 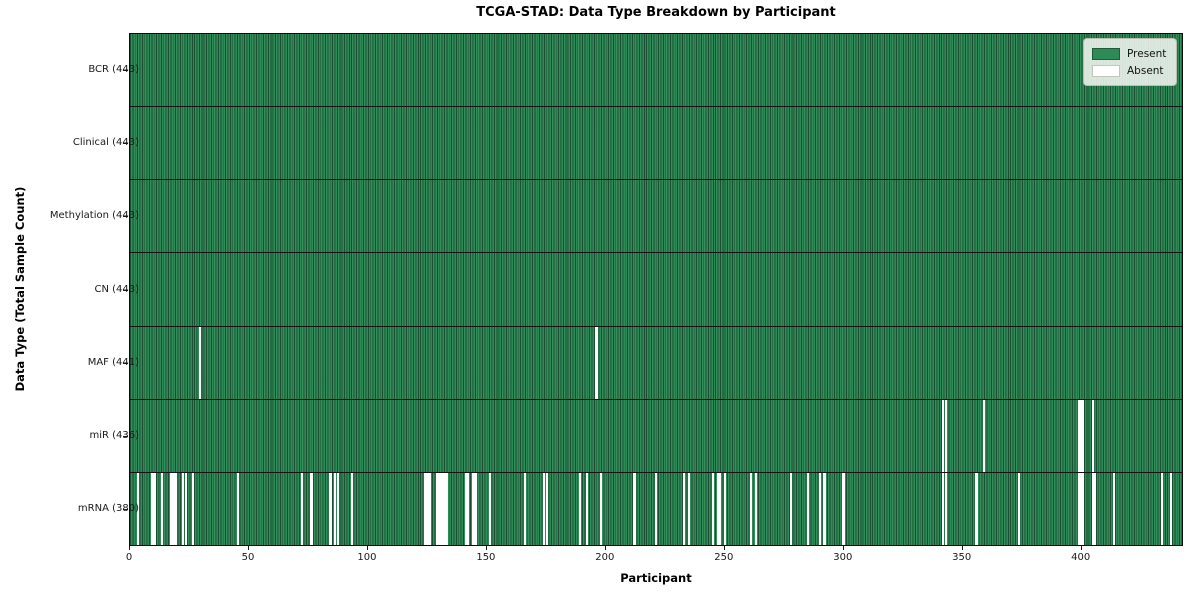 What do you see at coordinates (486, 557) in the screenshot?
I see `x-tick-label: 150` at bounding box center [486, 557].